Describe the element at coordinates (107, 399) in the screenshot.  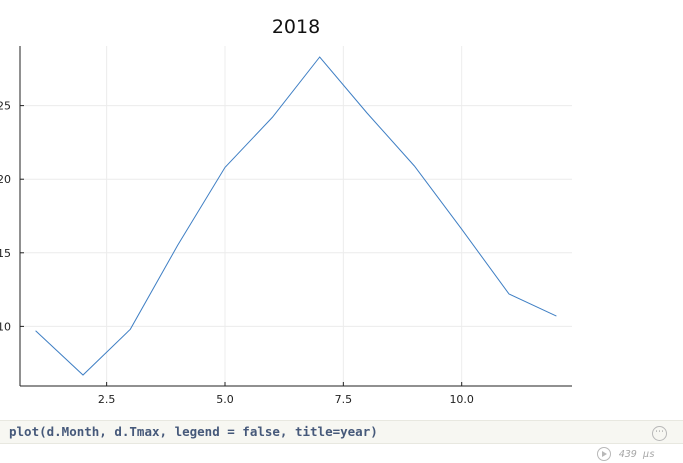
I see `x-tick-label: 2.5` at that location.